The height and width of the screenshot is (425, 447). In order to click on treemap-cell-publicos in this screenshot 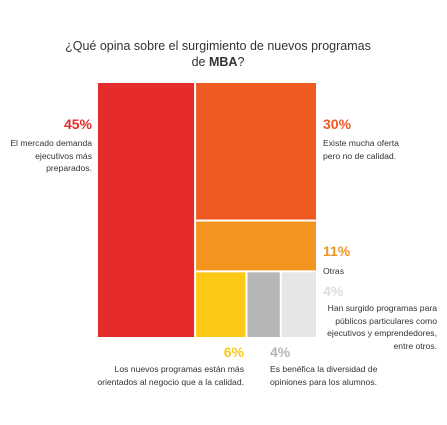, I will do `click(298, 304)`.